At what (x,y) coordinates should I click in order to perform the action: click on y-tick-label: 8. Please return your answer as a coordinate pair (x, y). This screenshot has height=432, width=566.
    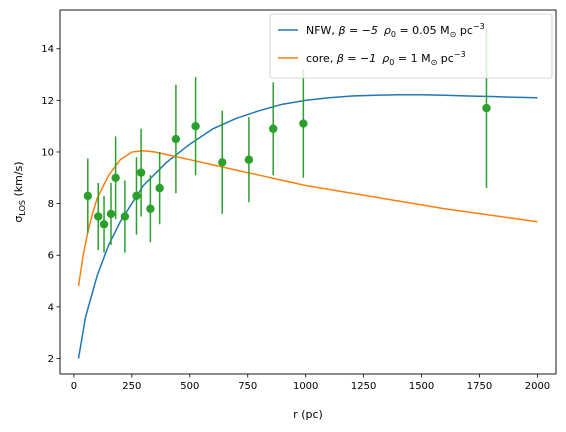
    Looking at the image, I should click on (51, 204).